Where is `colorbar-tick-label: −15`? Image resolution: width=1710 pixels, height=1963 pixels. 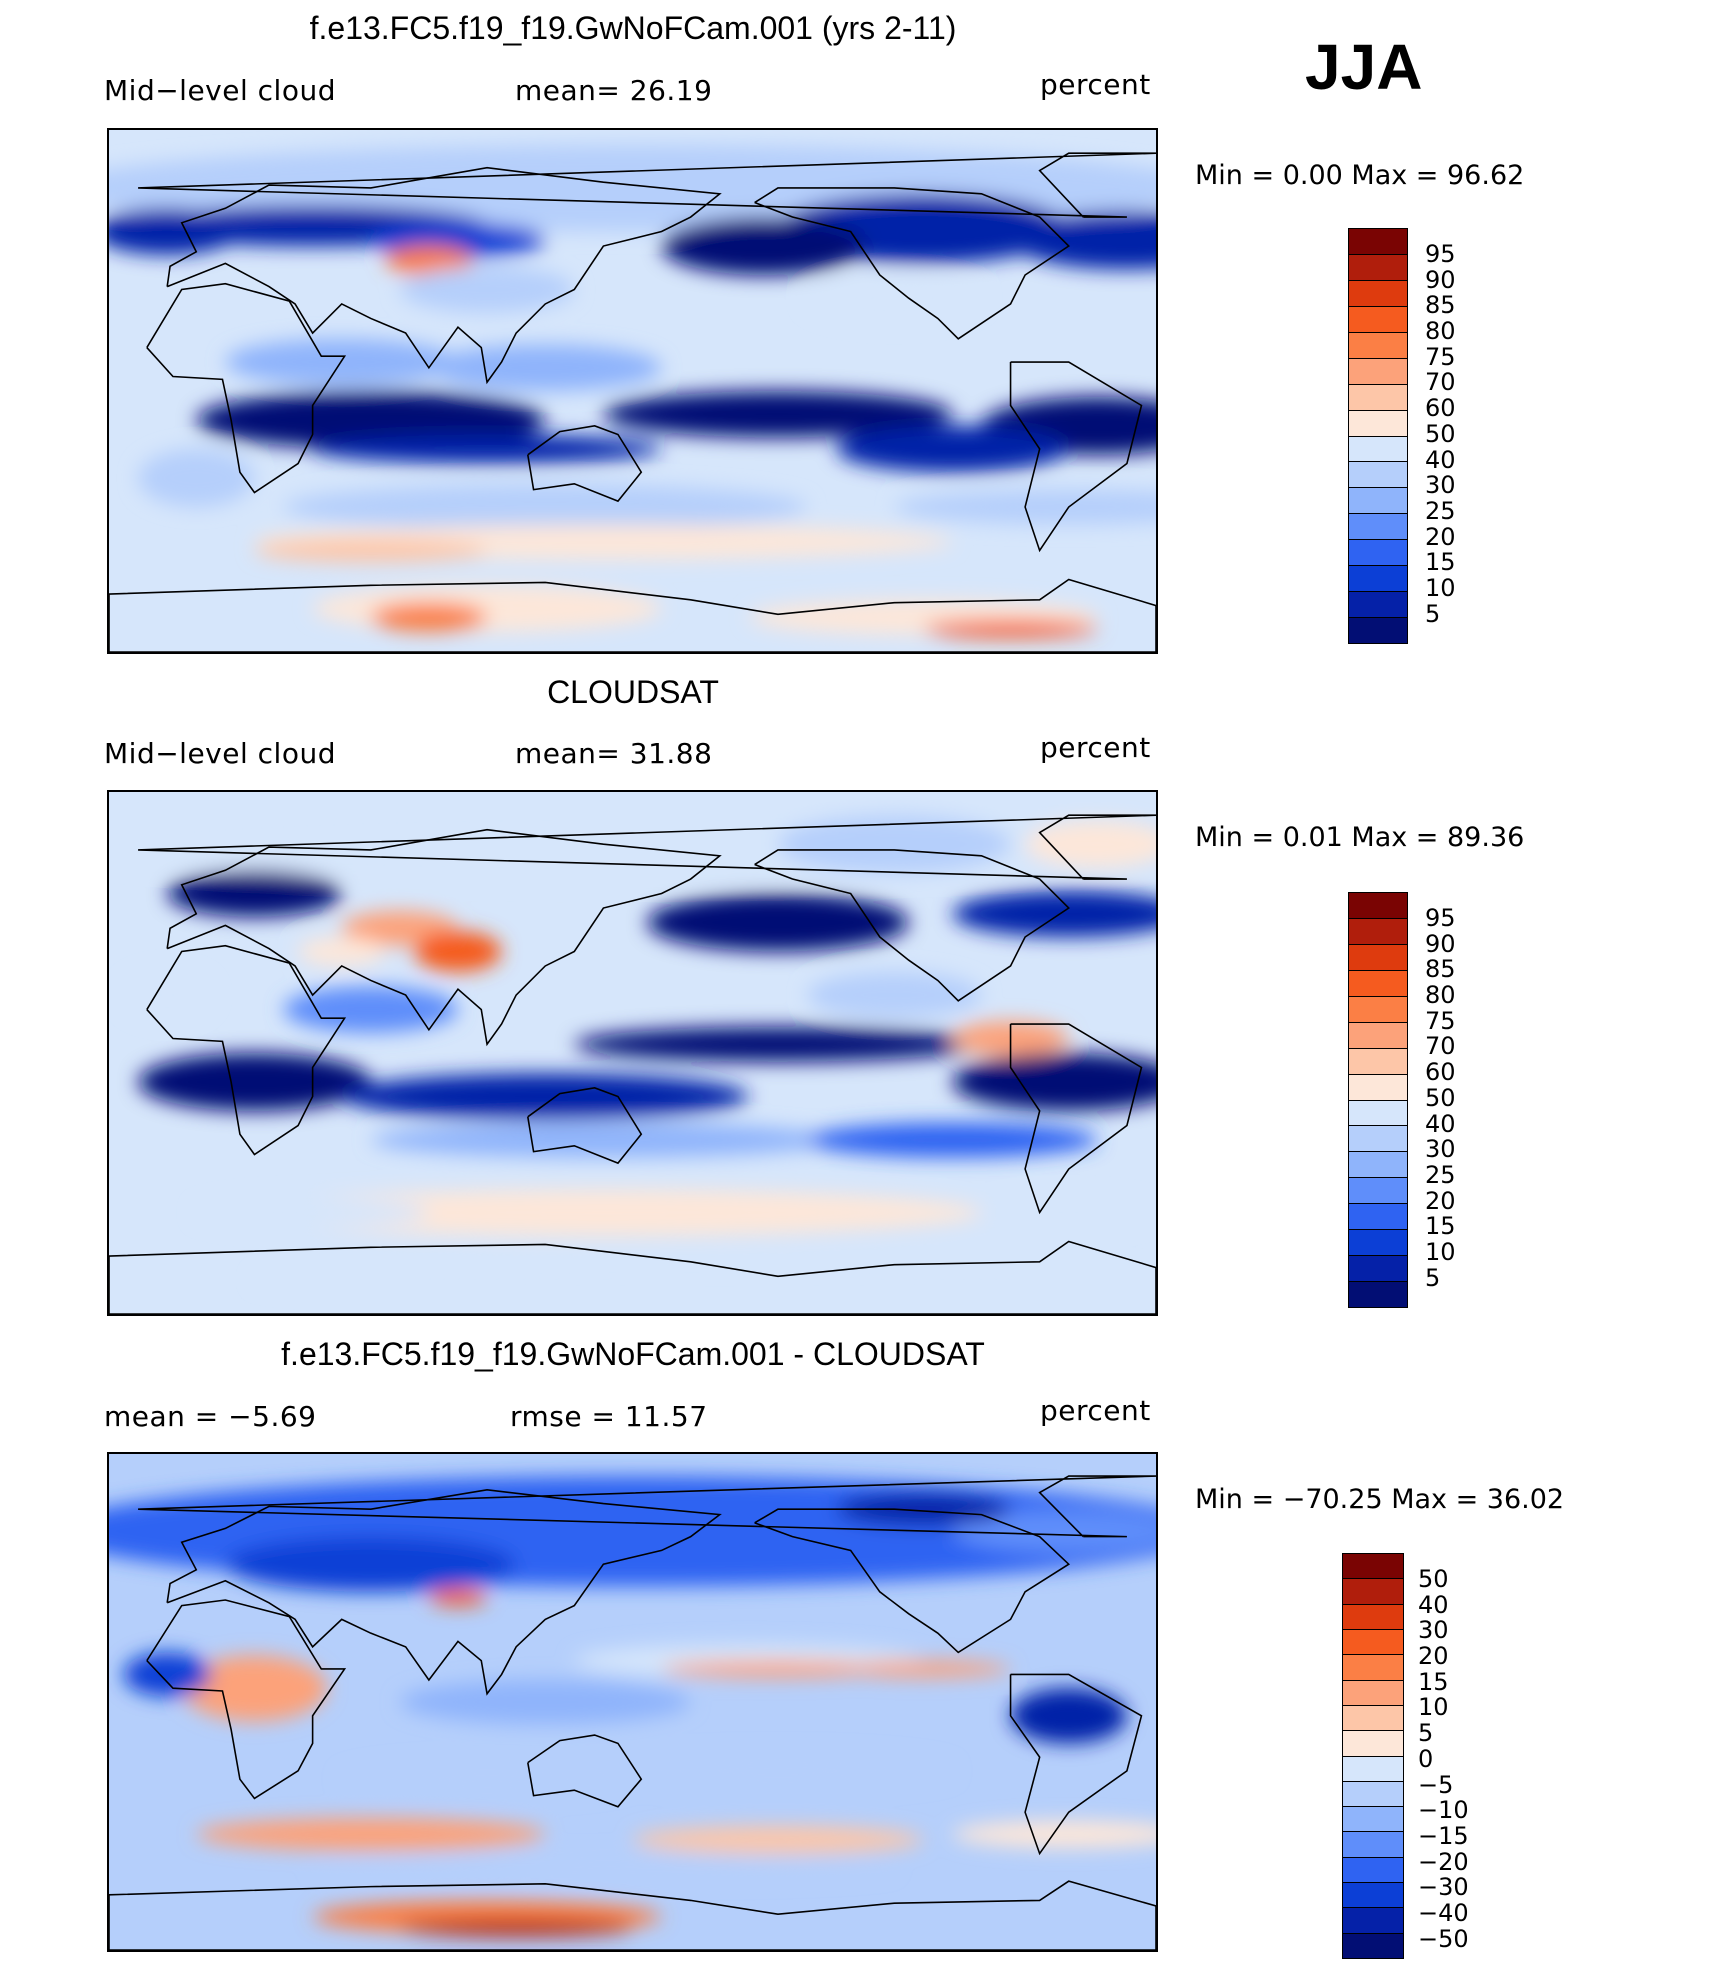 colorbar-tick-label: −15 is located at coordinates (1443, 1835).